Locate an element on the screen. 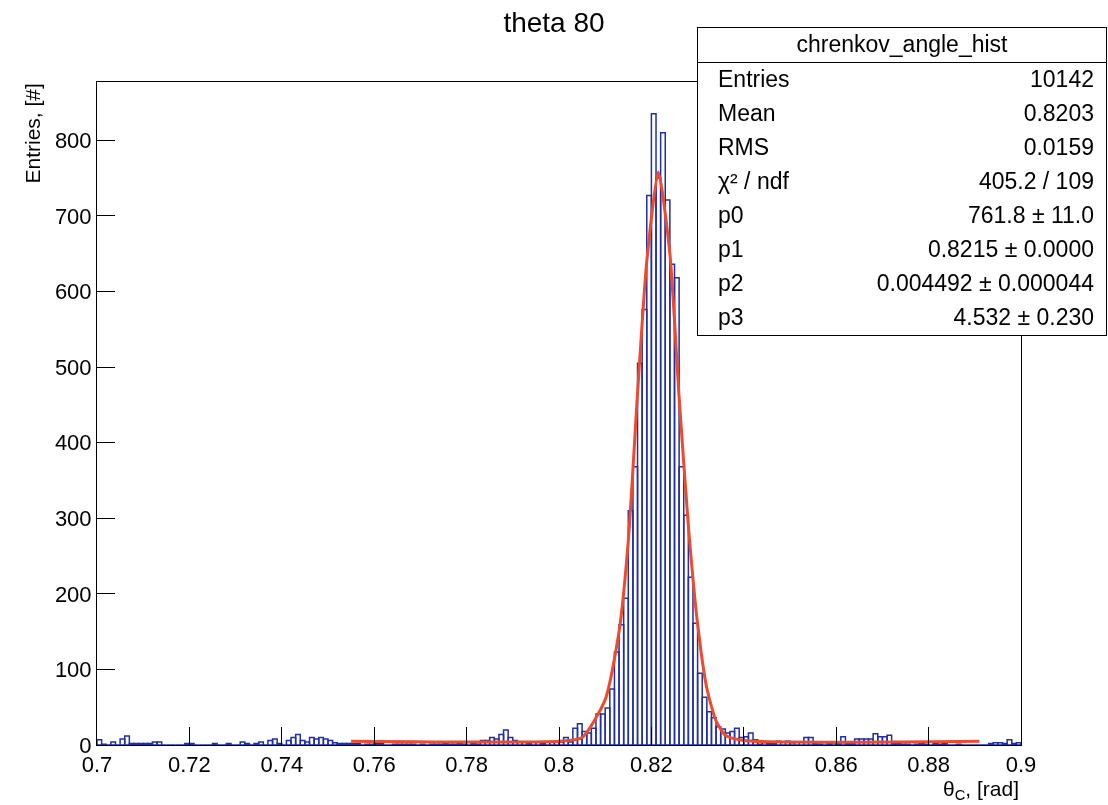 This screenshot has width=1108, height=805. text: 0.0159 is located at coordinates (1058, 147).